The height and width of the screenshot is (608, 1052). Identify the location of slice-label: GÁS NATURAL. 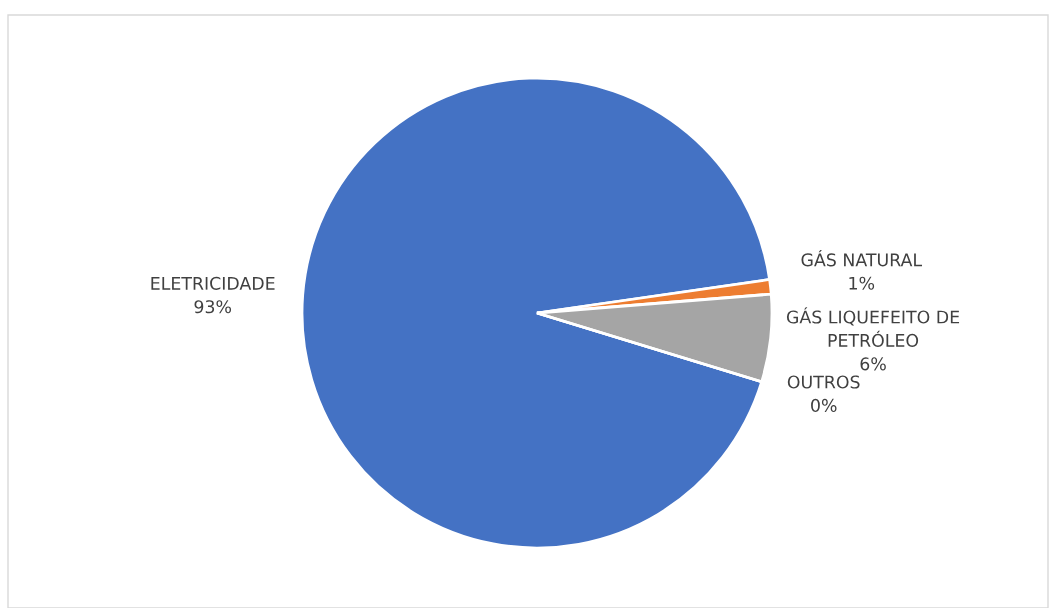
(862, 258).